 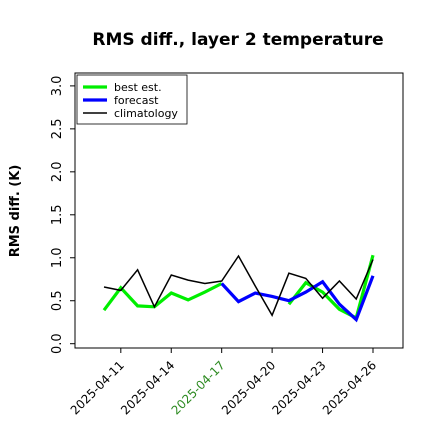 What do you see at coordinates (57, 86) in the screenshot?
I see `y-tick-label: 3.0` at bounding box center [57, 86].